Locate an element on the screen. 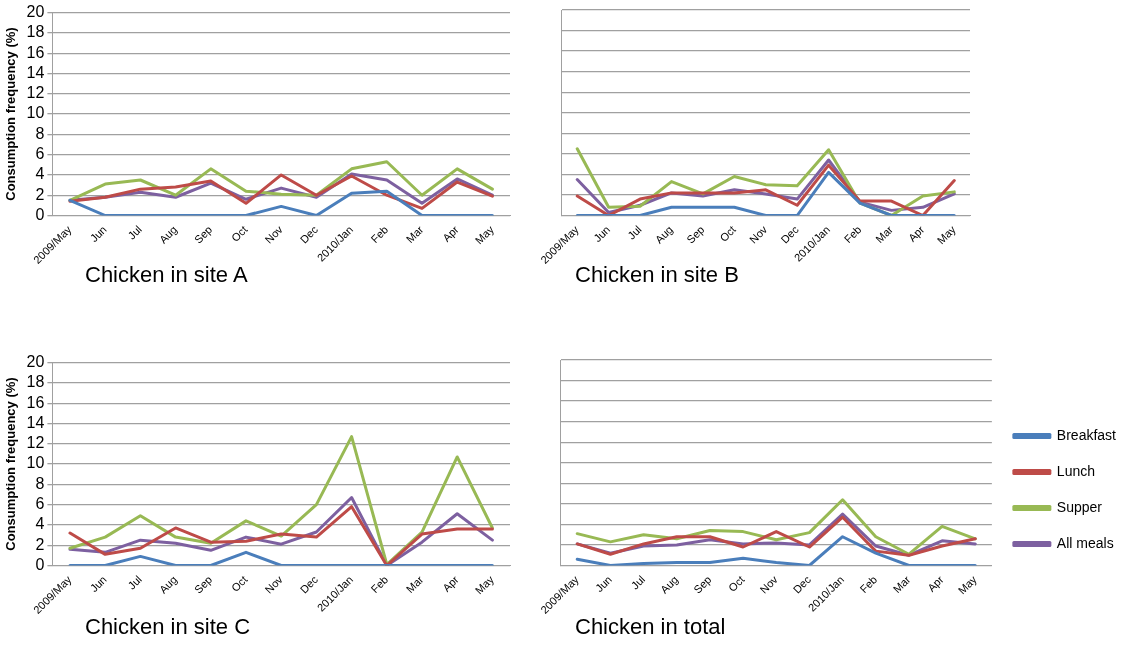 The image size is (1126, 664). text: Chicken in site A is located at coordinates (166, 275).